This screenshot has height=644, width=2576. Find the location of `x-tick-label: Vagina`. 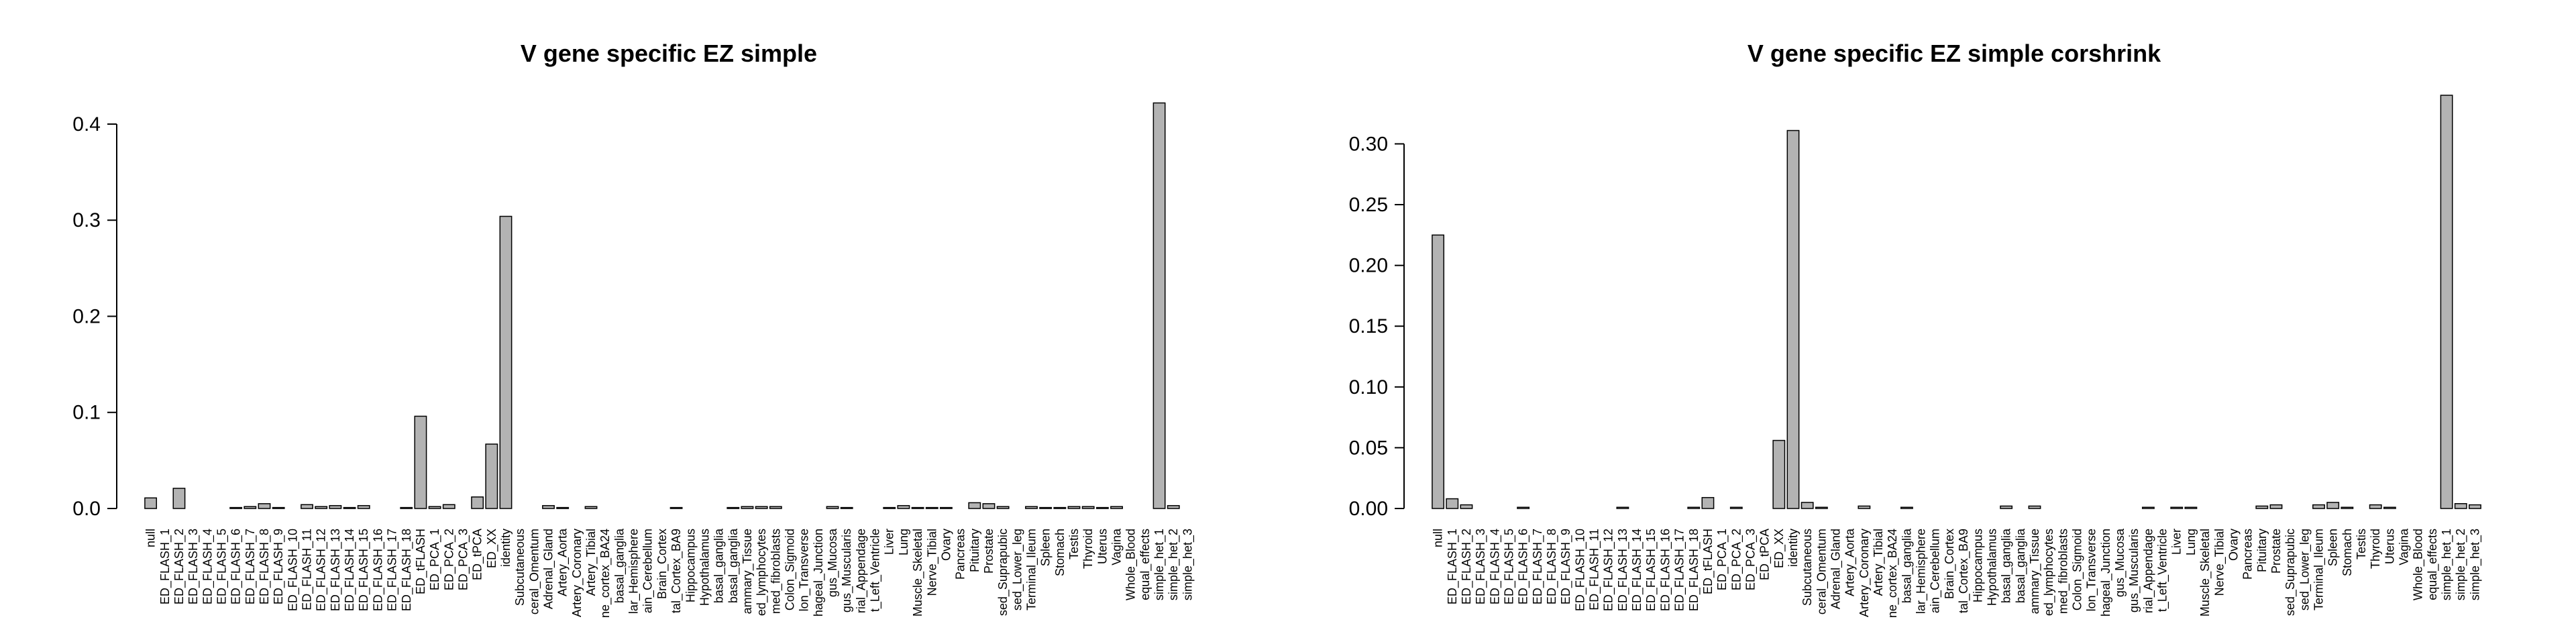

x-tick-label: Vagina is located at coordinates (1117, 547).